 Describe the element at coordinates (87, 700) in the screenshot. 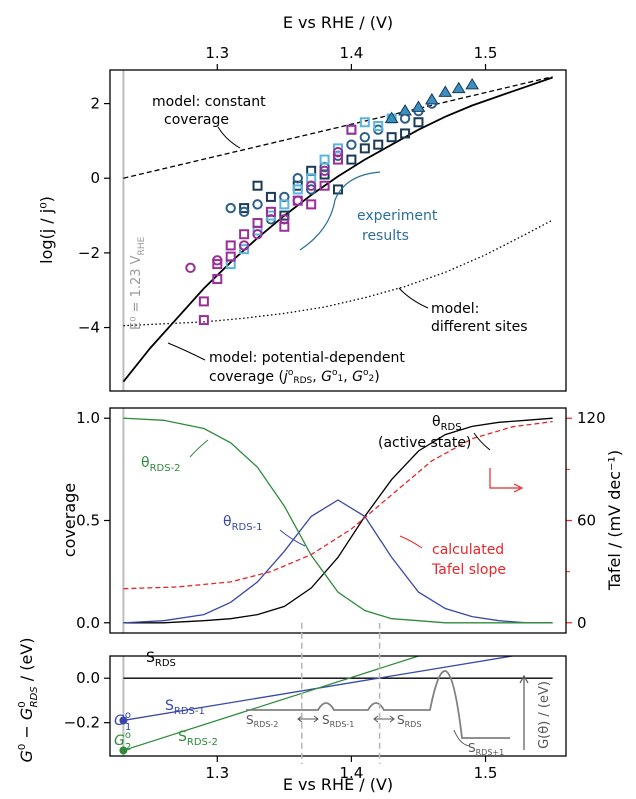

I see `bot-y-ticks: 0.0 −0.2` at that location.